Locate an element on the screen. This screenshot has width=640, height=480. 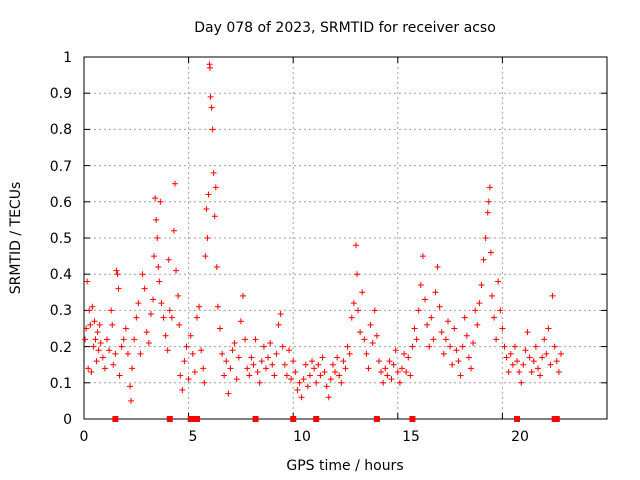
y-tick-label: 0.1 is located at coordinates (61, 384).